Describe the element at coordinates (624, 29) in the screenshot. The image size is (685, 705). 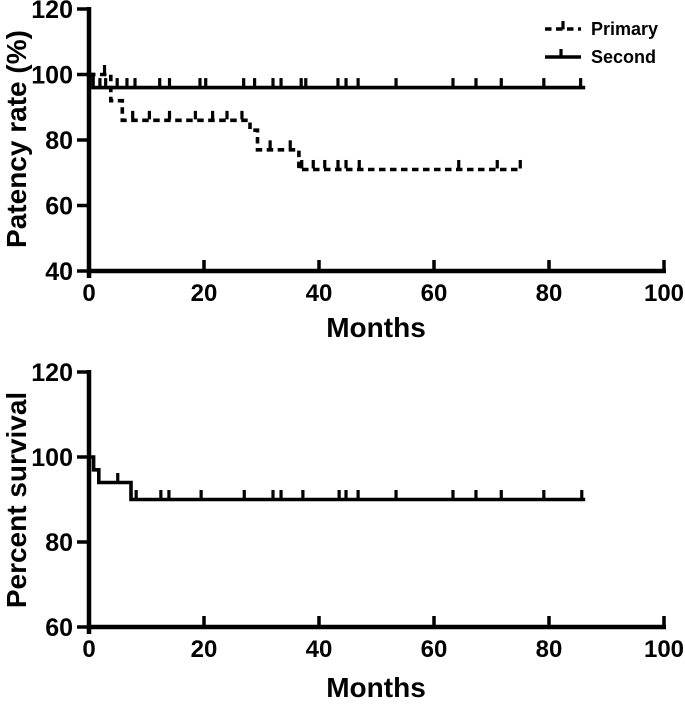
I see `legend-label-primary: Primary` at that location.